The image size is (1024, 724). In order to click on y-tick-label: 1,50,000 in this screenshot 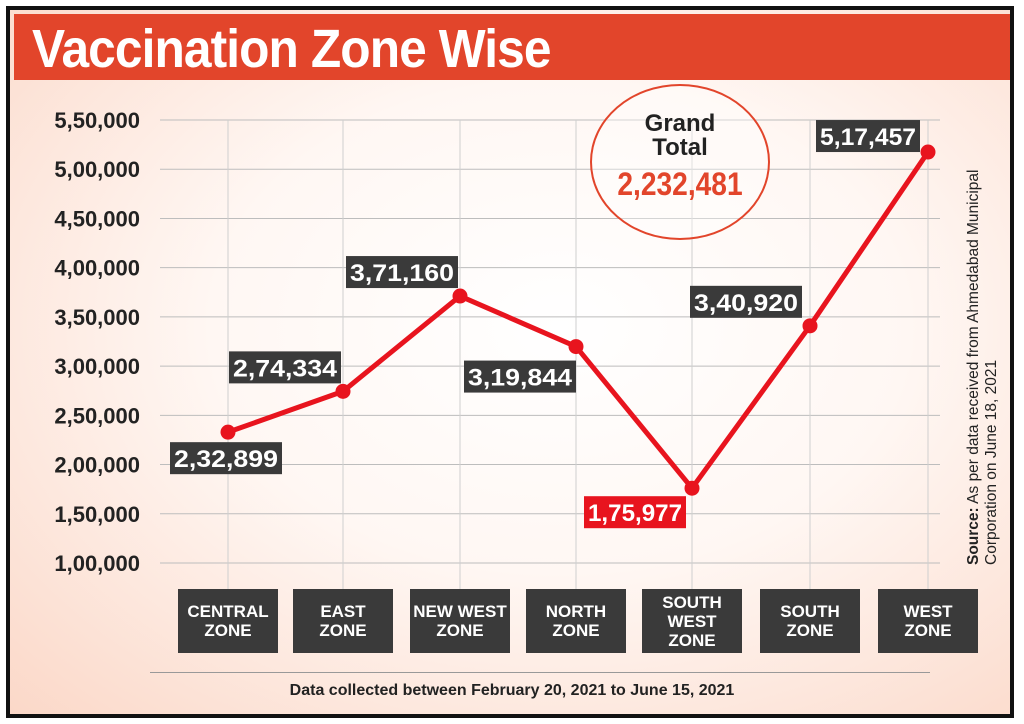, I will do `click(97, 514)`.